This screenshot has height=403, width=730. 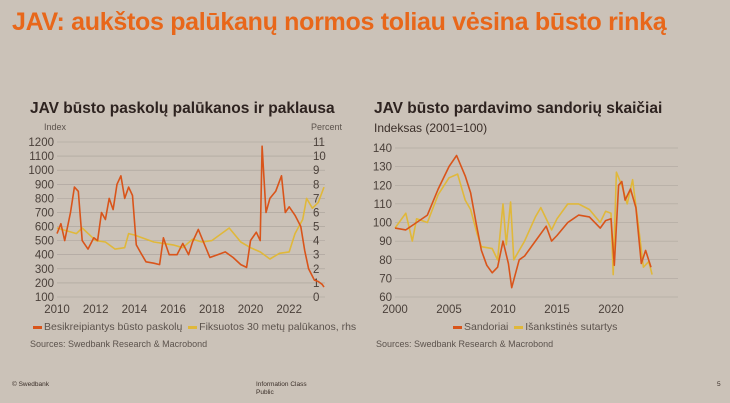 I want to click on y2-tick-label: 5, so click(x=316, y=228).